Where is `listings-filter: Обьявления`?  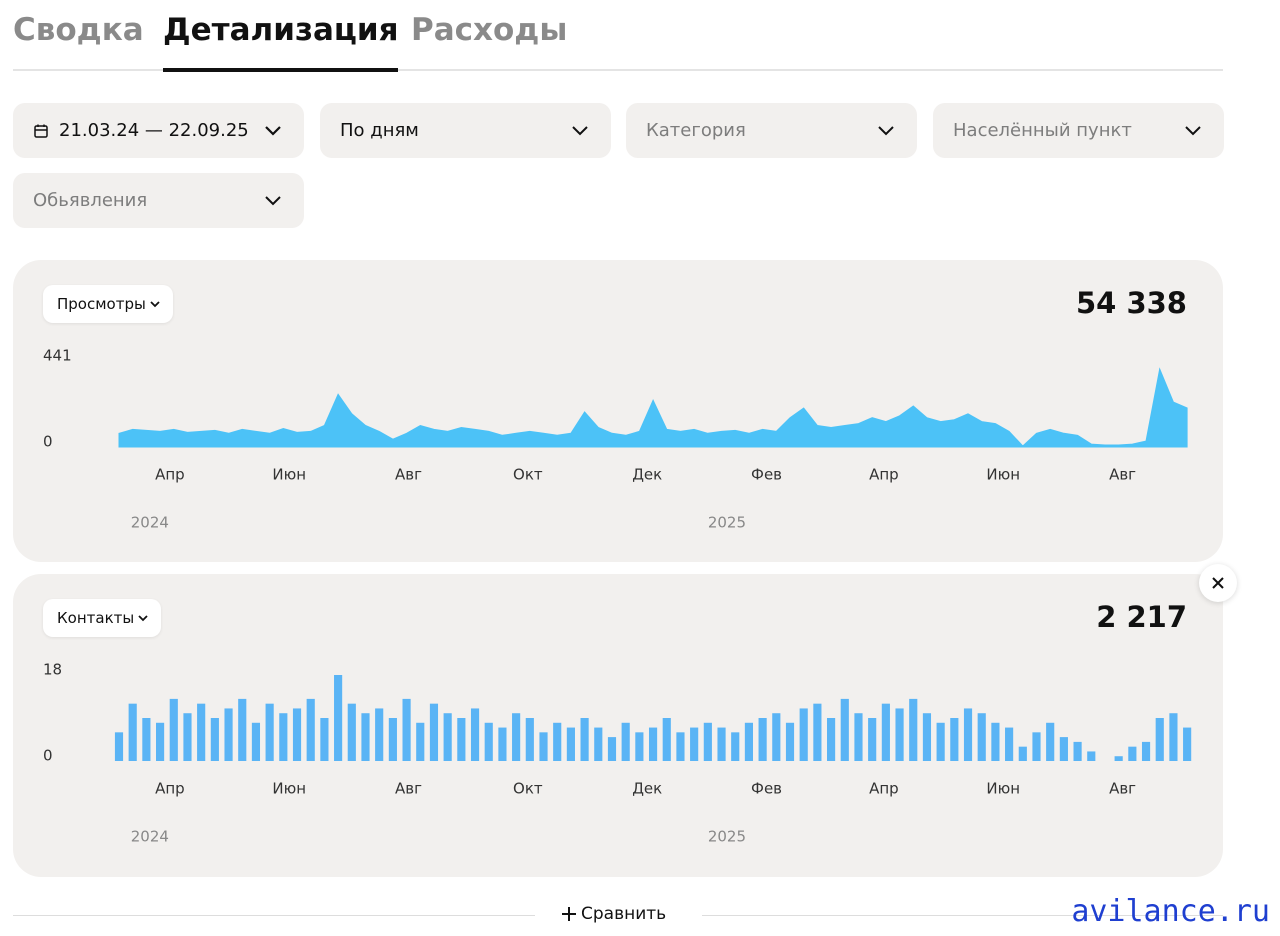 listings-filter: Обьявления is located at coordinates (158, 200).